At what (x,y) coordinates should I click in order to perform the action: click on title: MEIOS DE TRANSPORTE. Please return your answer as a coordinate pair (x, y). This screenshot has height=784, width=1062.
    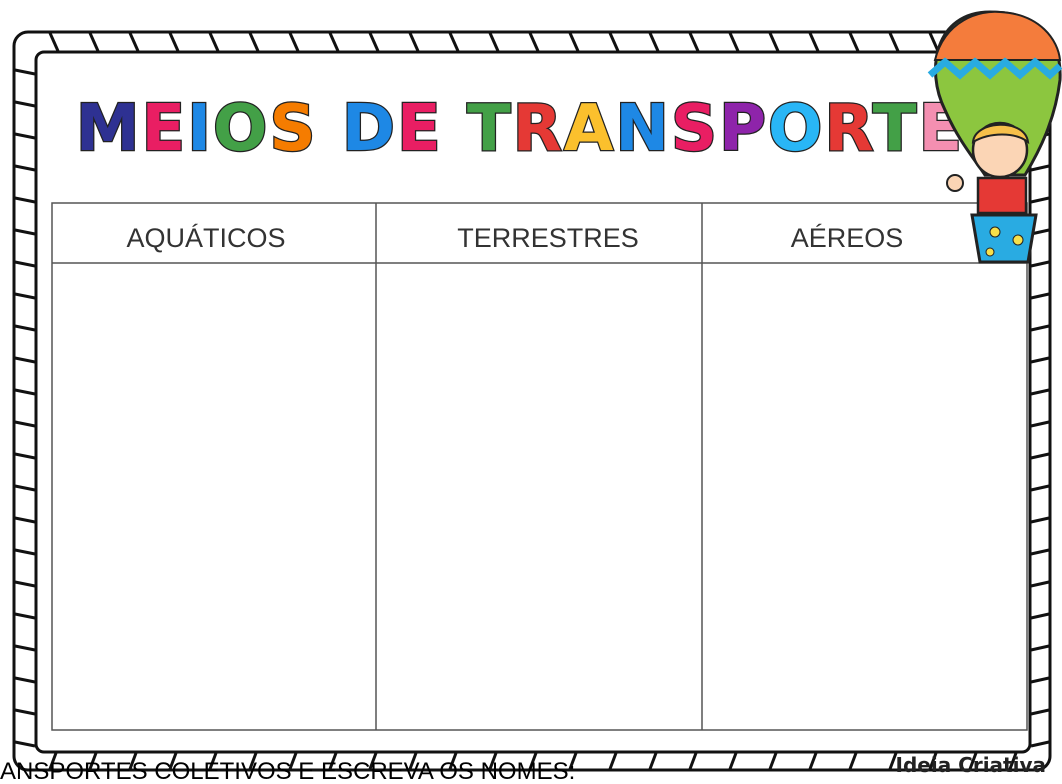
    Looking at the image, I should click on (520, 129).